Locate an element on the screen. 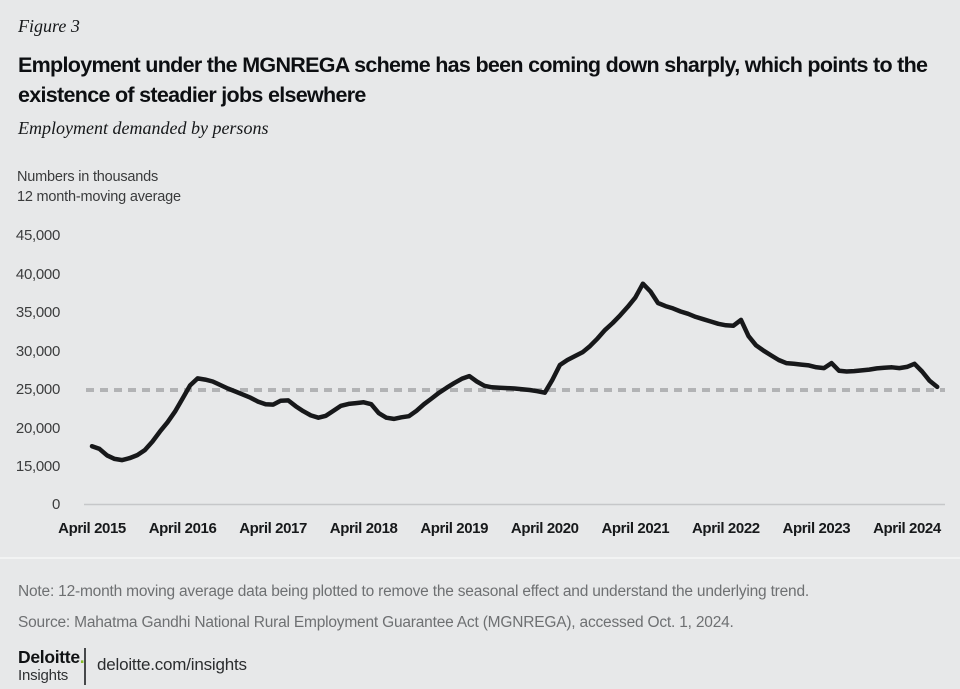 The width and height of the screenshot is (960, 689). y-tick-label: 35,000 is located at coordinates (37, 312).